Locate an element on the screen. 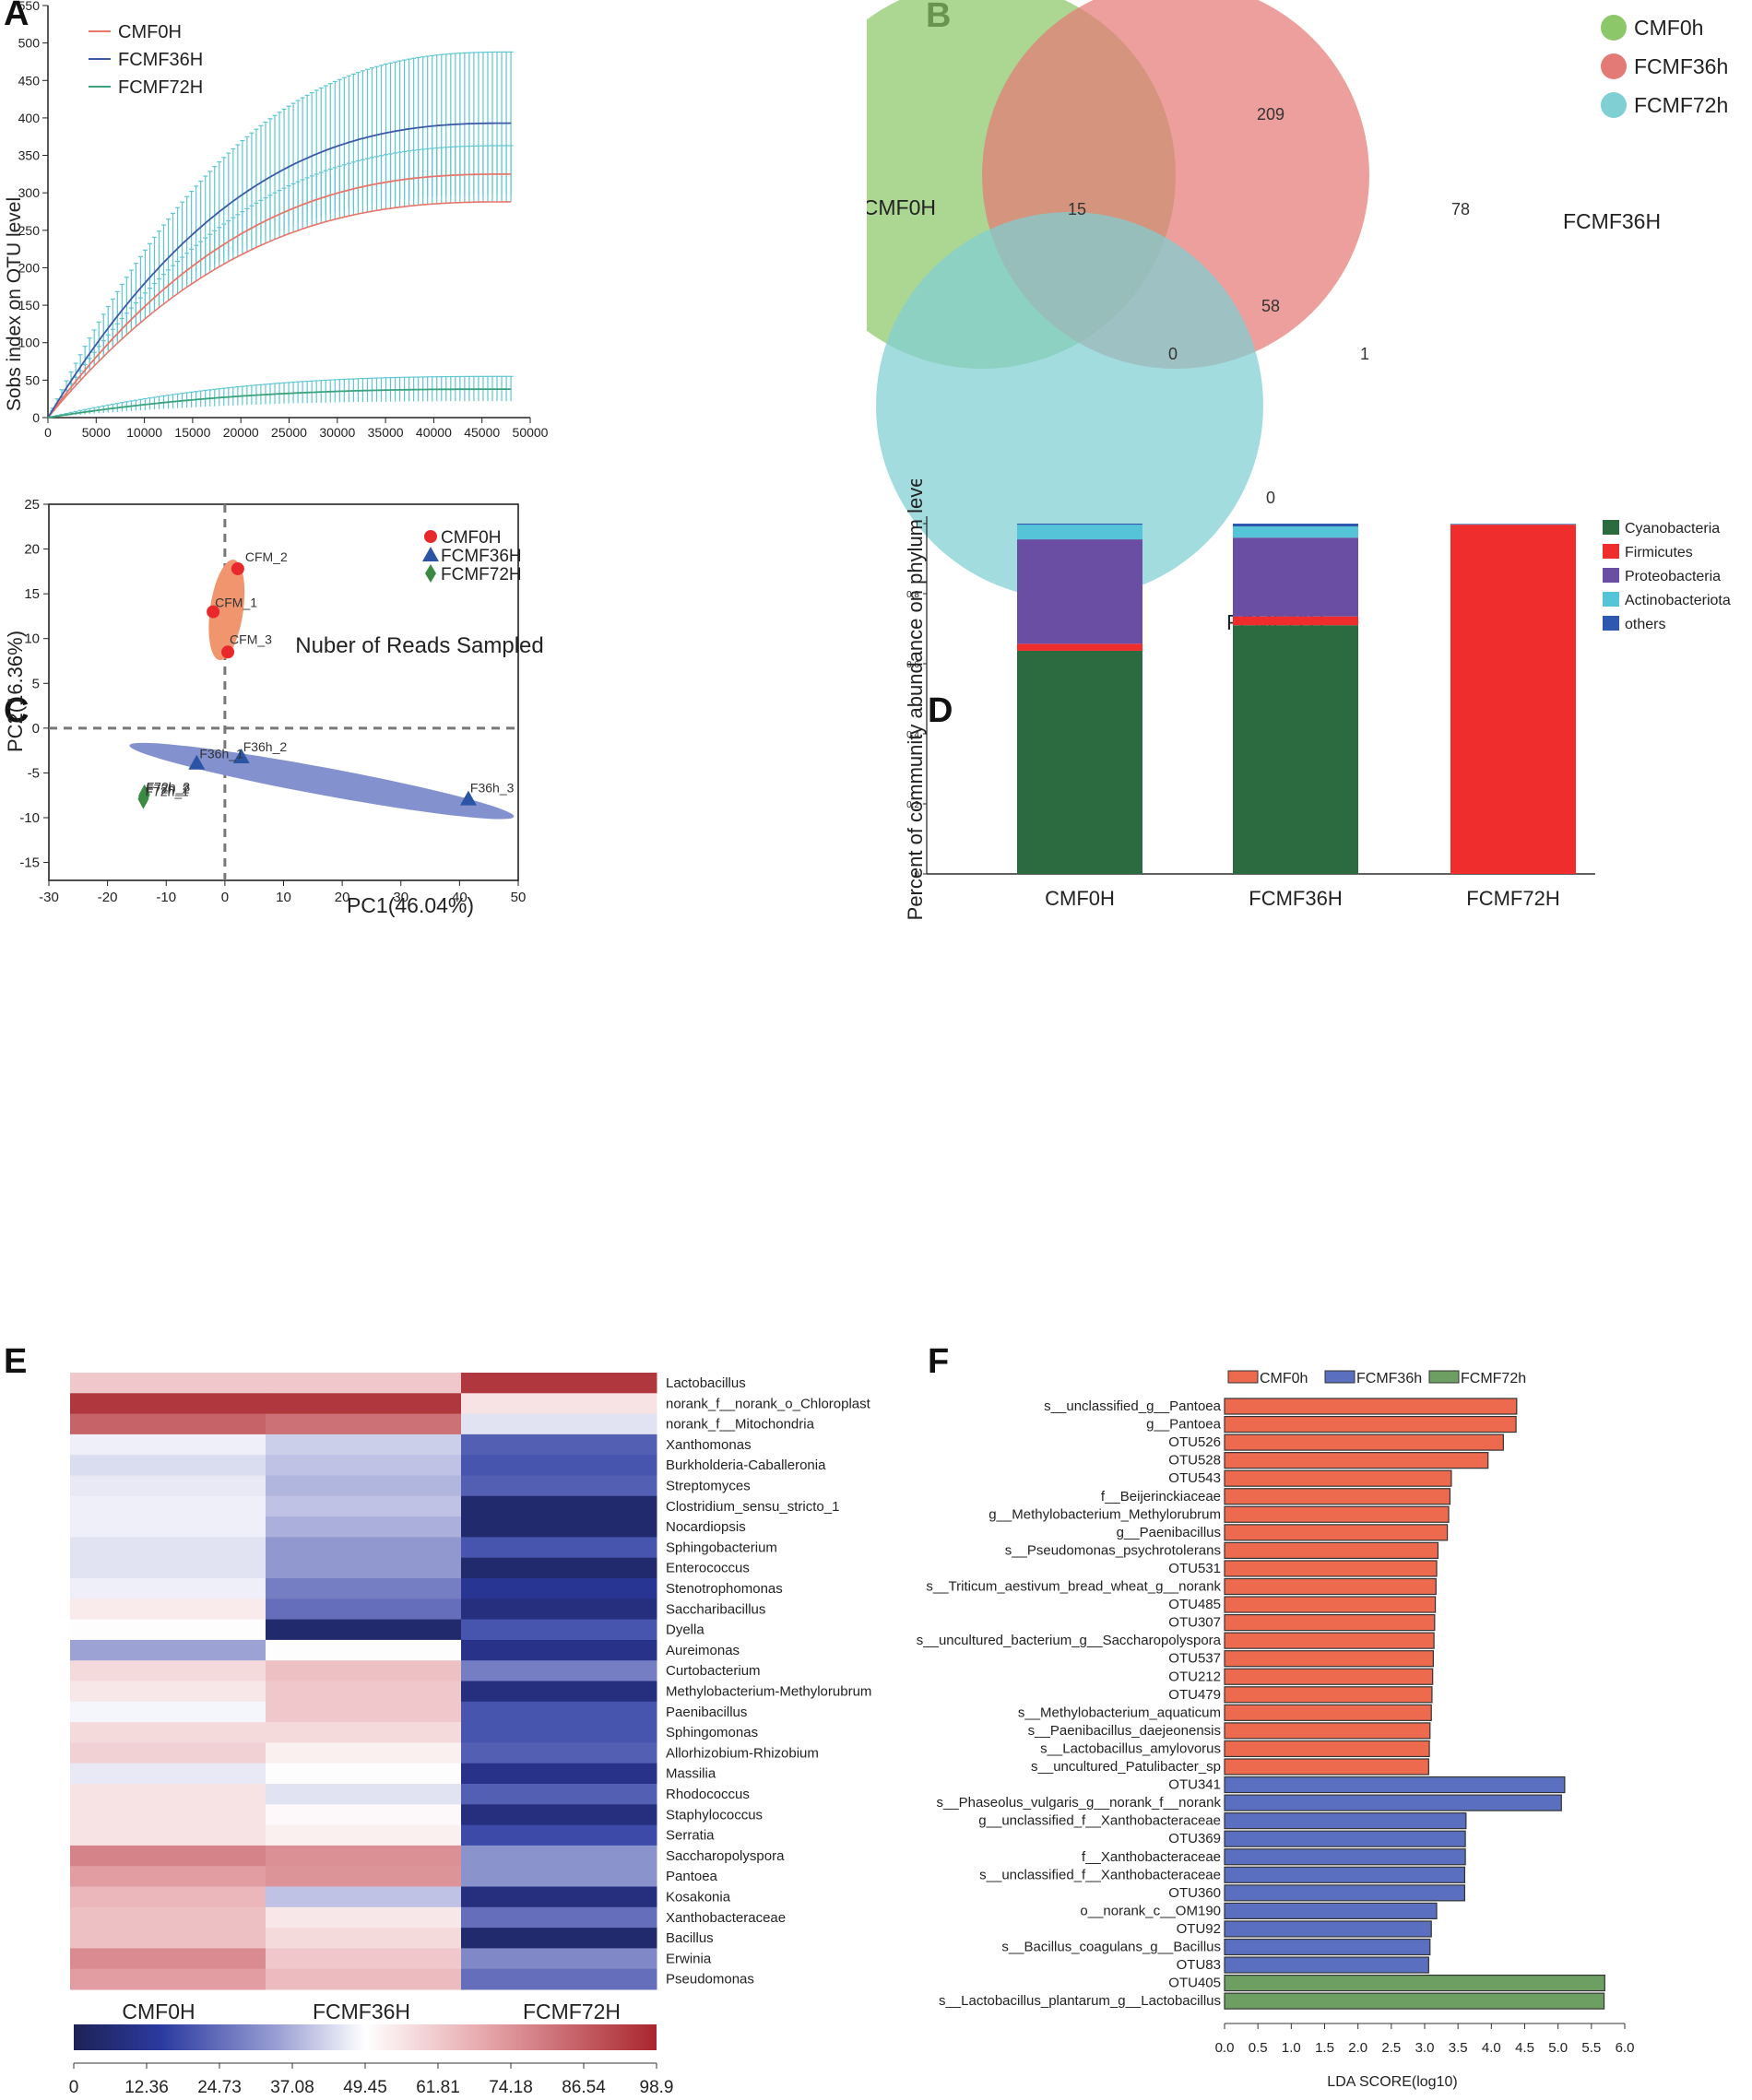  bar-label: OTU341 is located at coordinates (1194, 1785).